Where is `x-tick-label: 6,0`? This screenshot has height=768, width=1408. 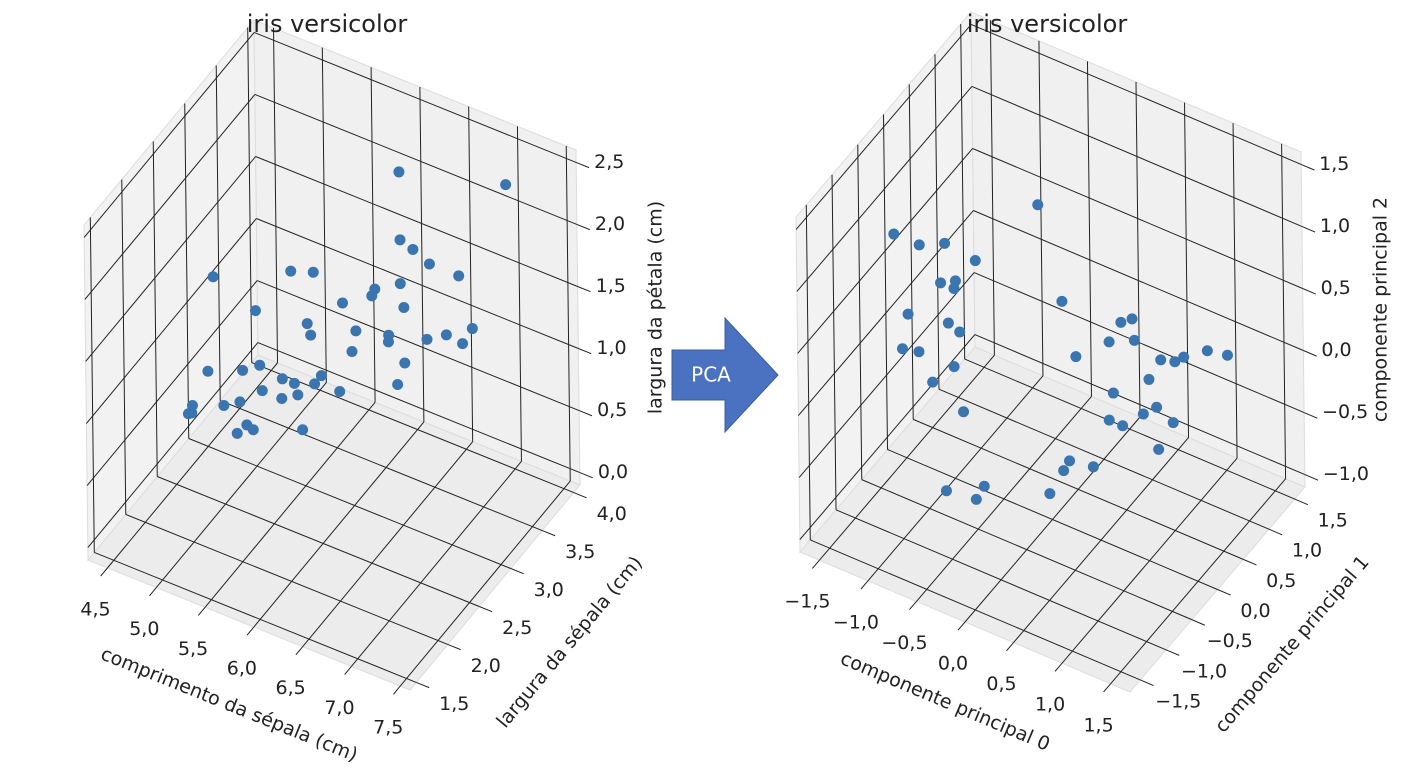
x-tick-label: 6,0 is located at coordinates (242, 668).